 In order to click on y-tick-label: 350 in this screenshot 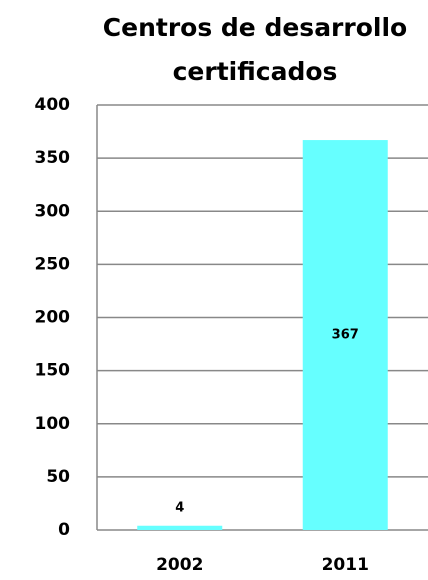, I will do `click(53, 158)`.